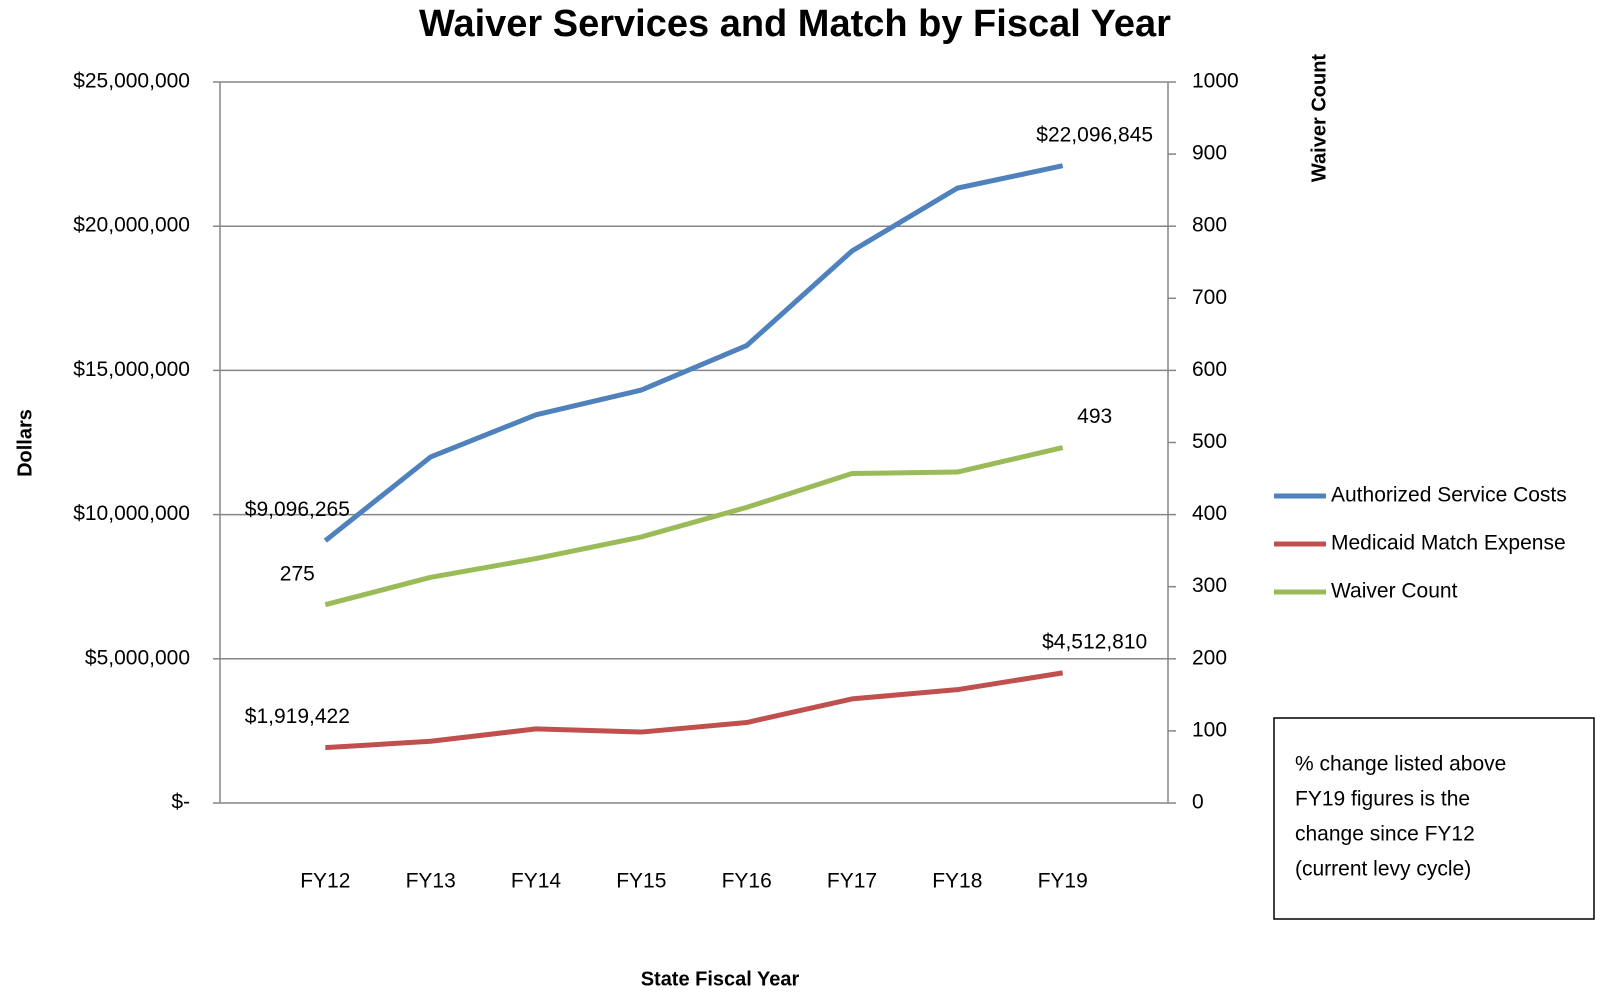 The height and width of the screenshot is (992, 1614). What do you see at coordinates (1448, 543) in the screenshot?
I see `legend-label: Medicaid Match Expense` at bounding box center [1448, 543].